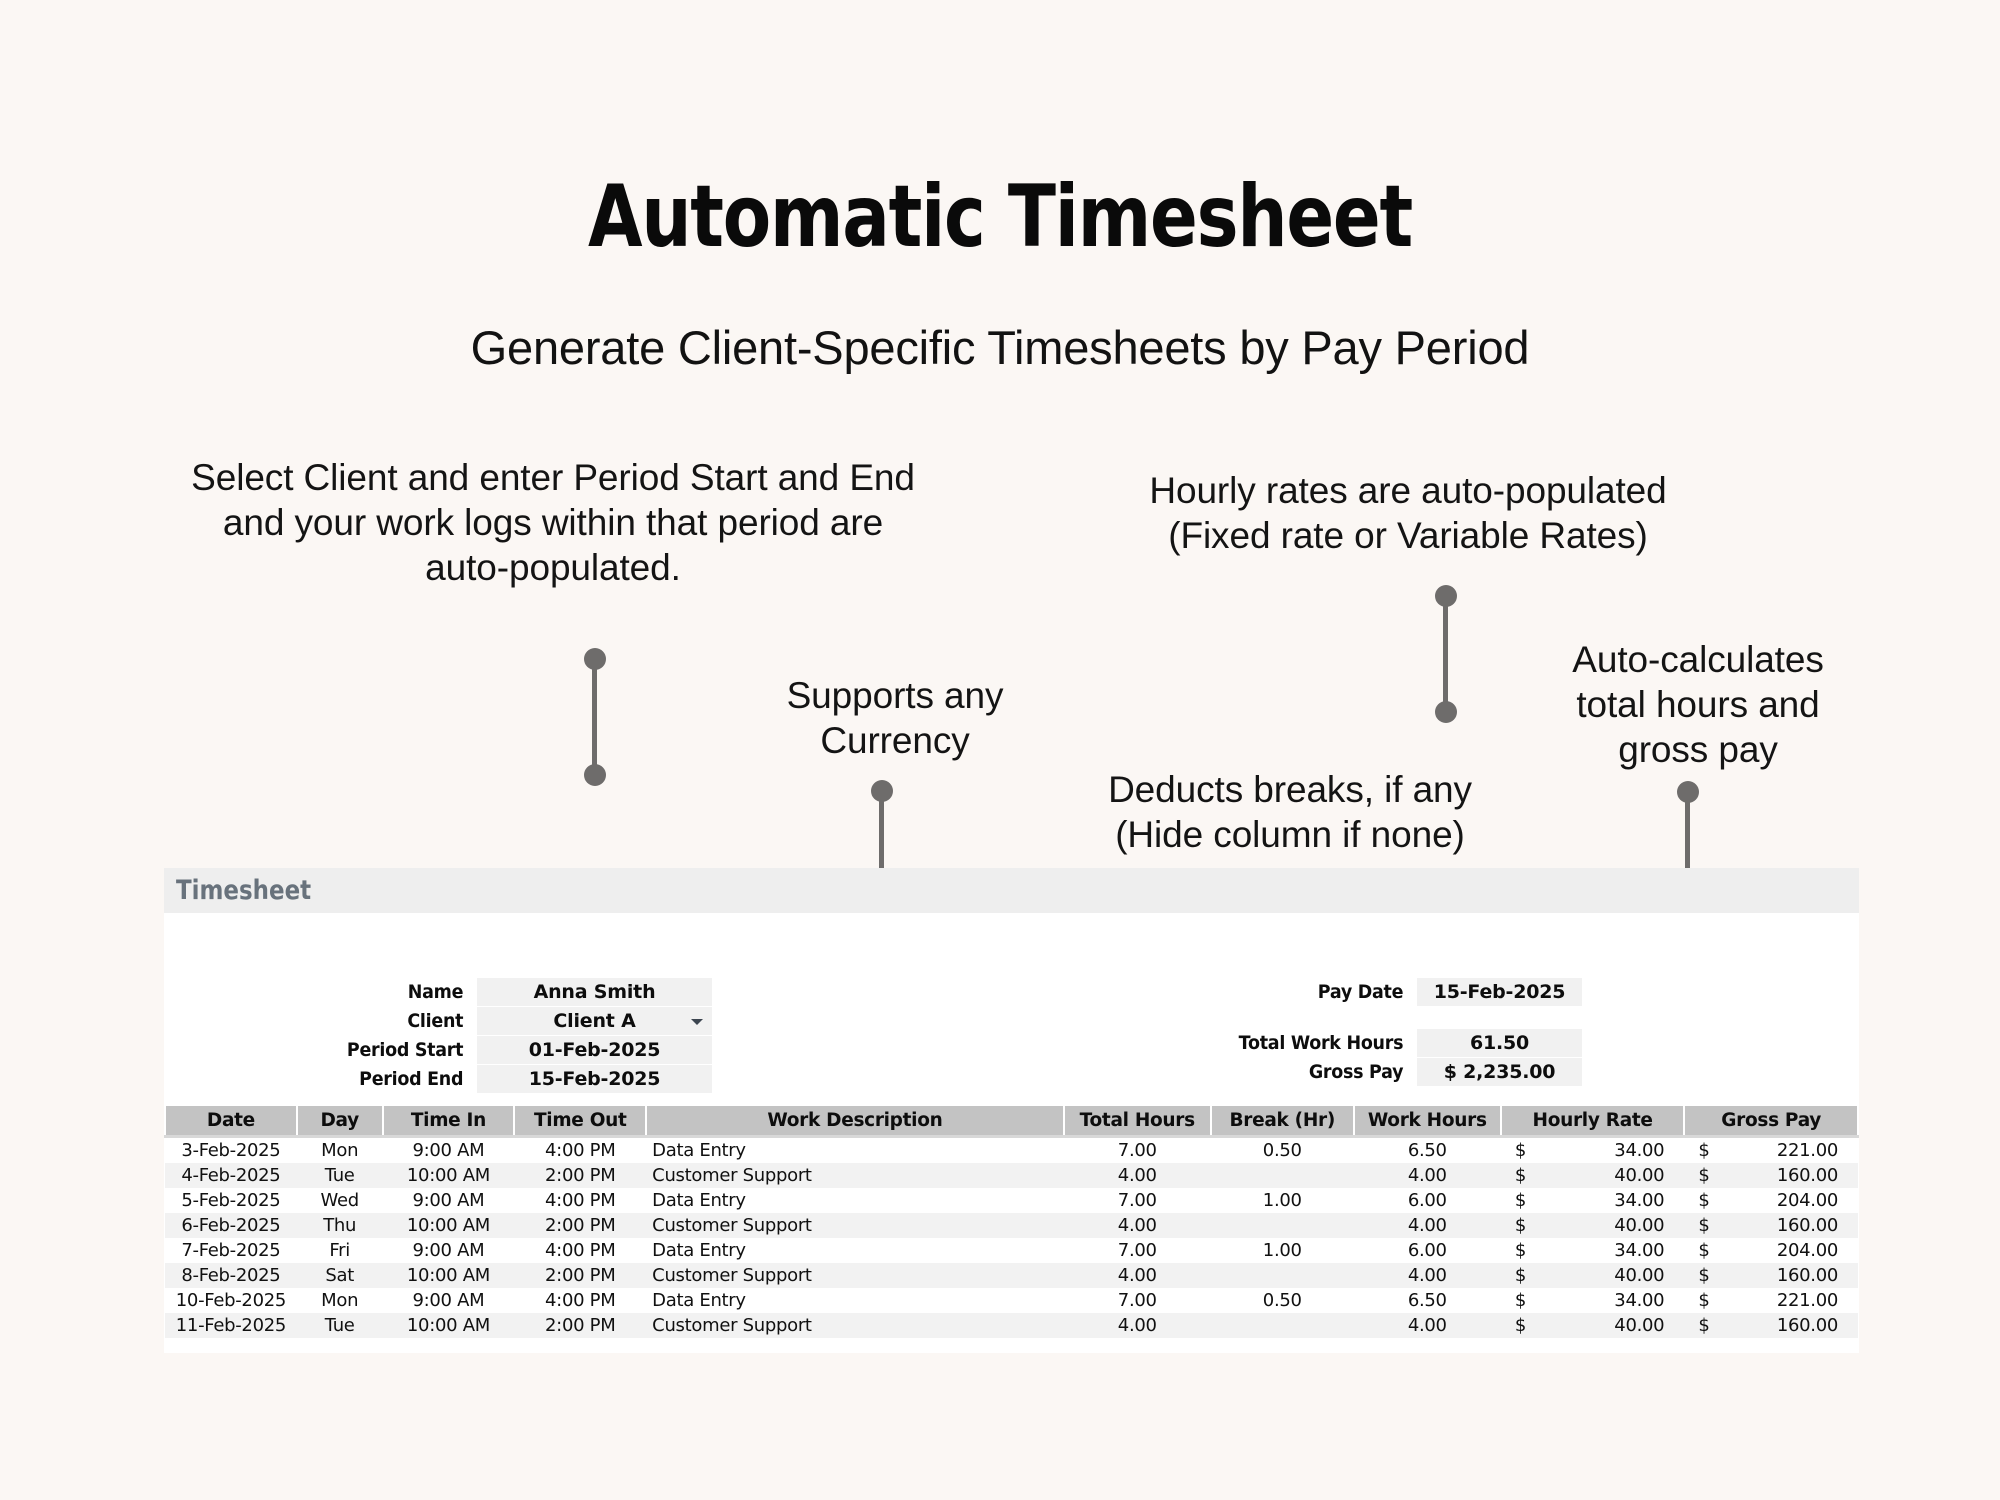 Image resolution: width=2000 pixels, height=1500 pixels. What do you see at coordinates (895, 718) in the screenshot?
I see `annotation-currency: Supports any Currency` at bounding box center [895, 718].